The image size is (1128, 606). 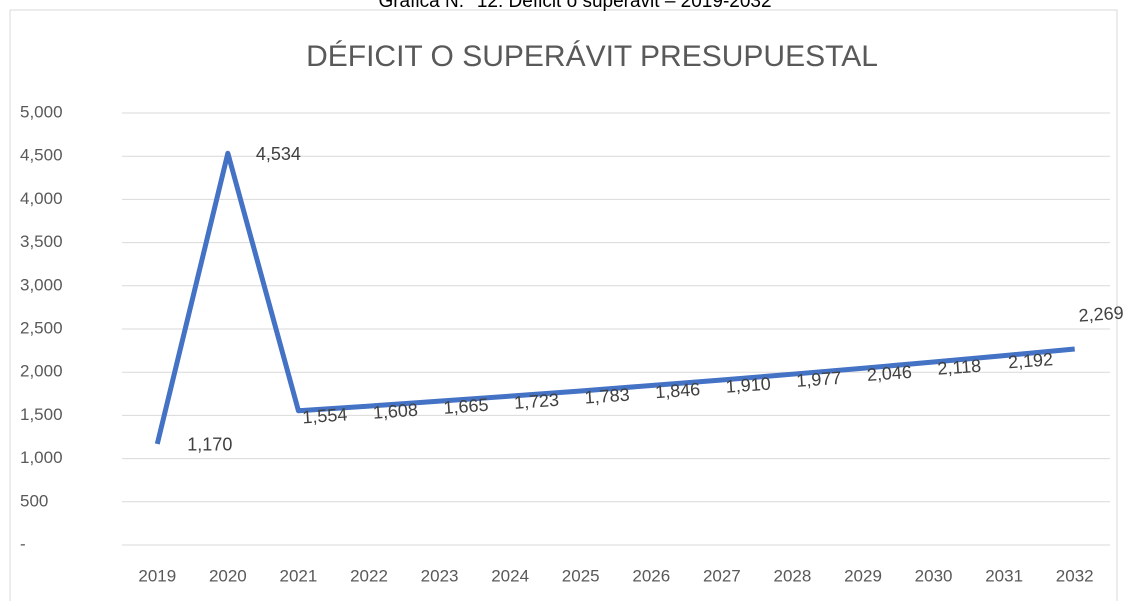 What do you see at coordinates (793, 575) in the screenshot?
I see `x-tick-label: 2028` at bounding box center [793, 575].